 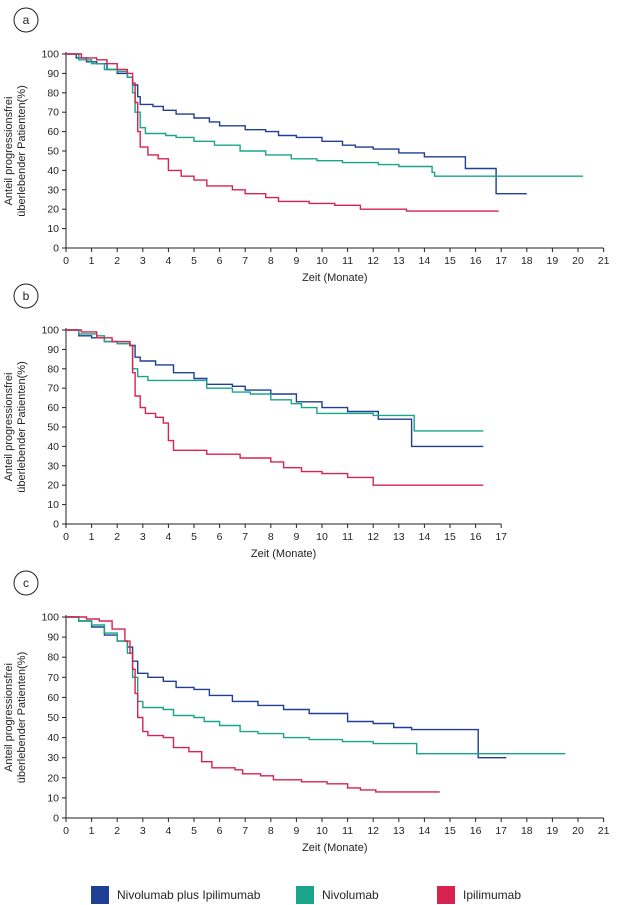 I want to click on x-tick-label: 17, so click(x=501, y=537).